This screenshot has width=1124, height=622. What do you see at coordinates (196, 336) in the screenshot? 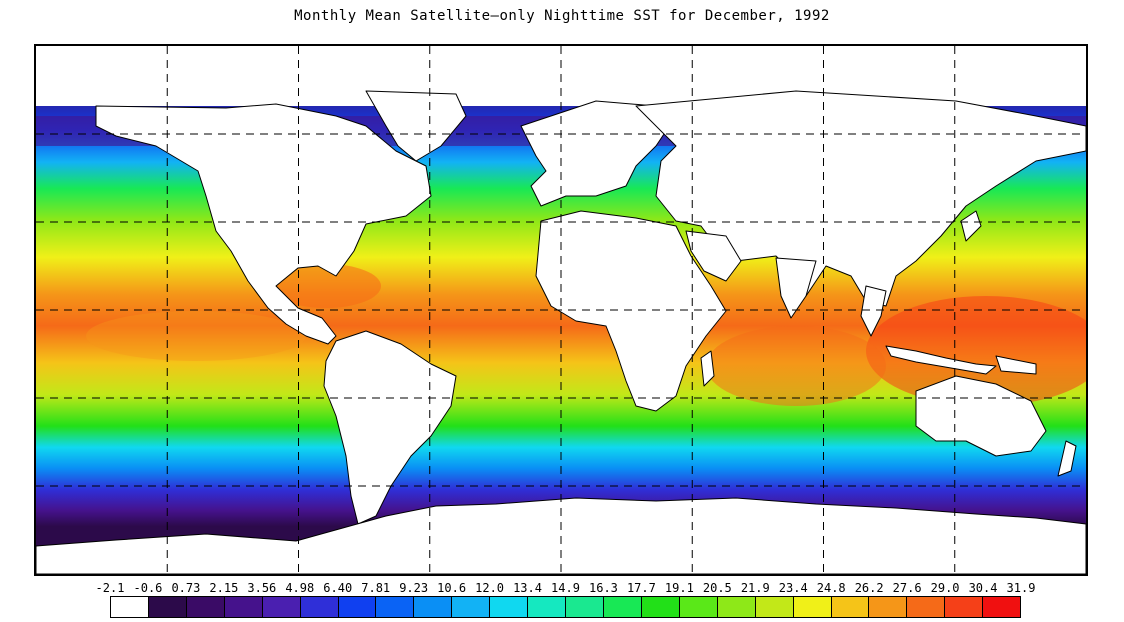
I see `east-pacific-warm-band` at bounding box center [196, 336].